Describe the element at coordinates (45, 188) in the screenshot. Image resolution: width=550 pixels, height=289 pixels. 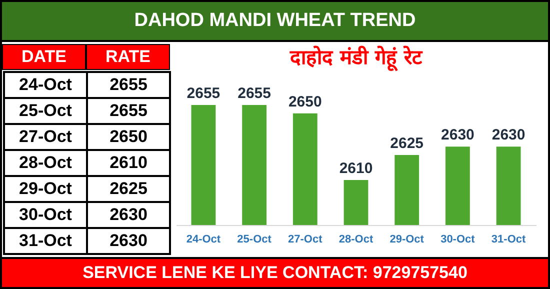
I see `category-label: 29-Oct` at that location.